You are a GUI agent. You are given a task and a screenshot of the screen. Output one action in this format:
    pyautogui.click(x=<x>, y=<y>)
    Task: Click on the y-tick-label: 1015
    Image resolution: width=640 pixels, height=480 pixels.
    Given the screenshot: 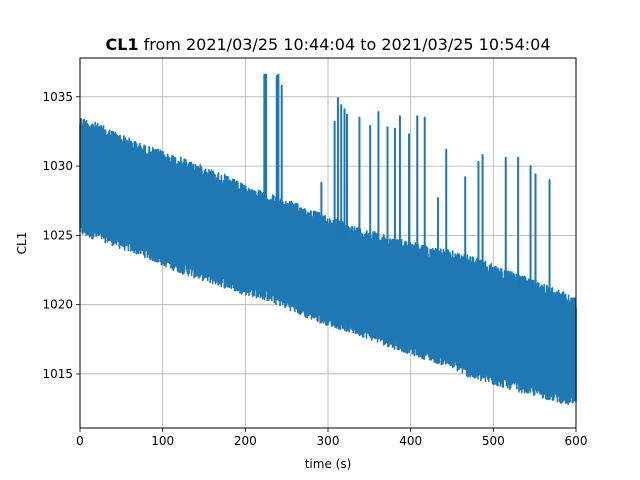 What is the action you would take?
    pyautogui.click(x=57, y=374)
    